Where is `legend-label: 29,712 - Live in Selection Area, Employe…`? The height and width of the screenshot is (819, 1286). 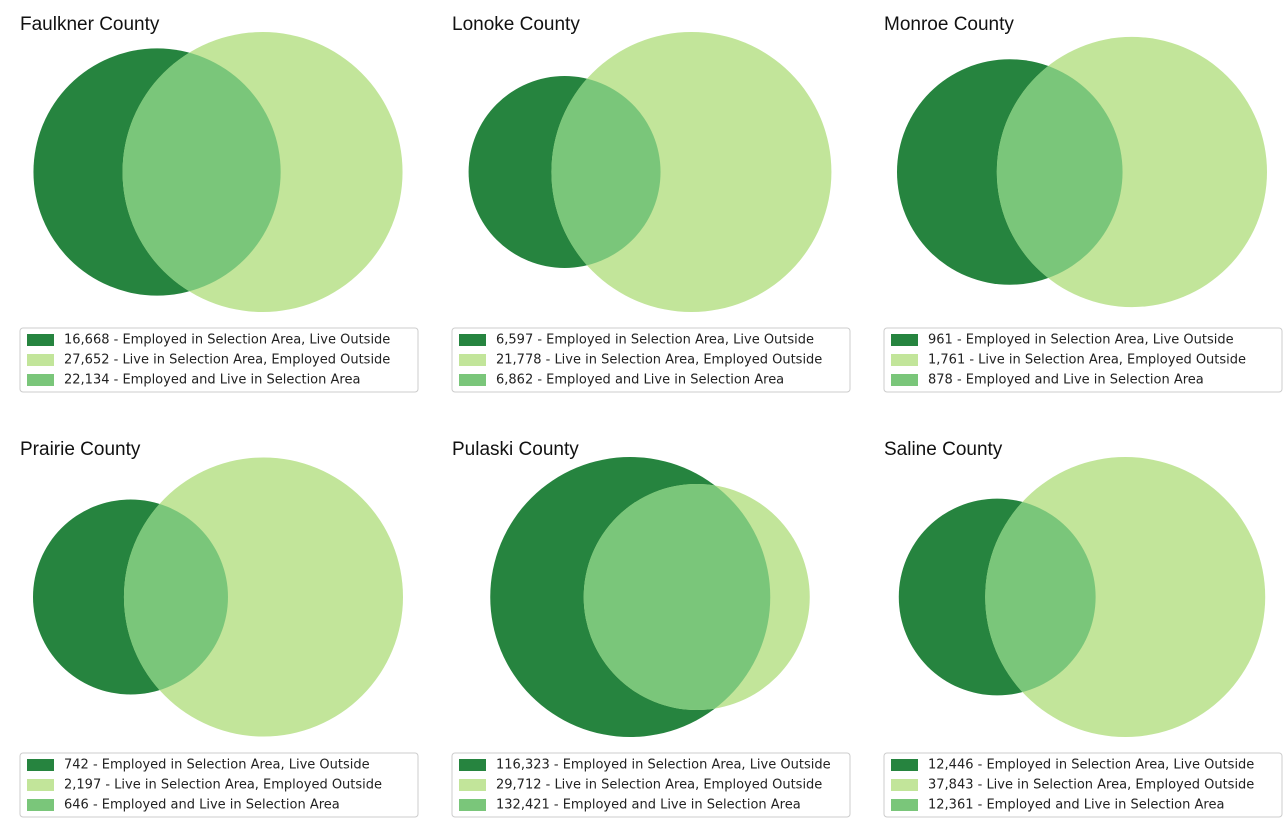
legend-label: 29,712 - Live in Selection Area, Employe… is located at coordinates (659, 785).